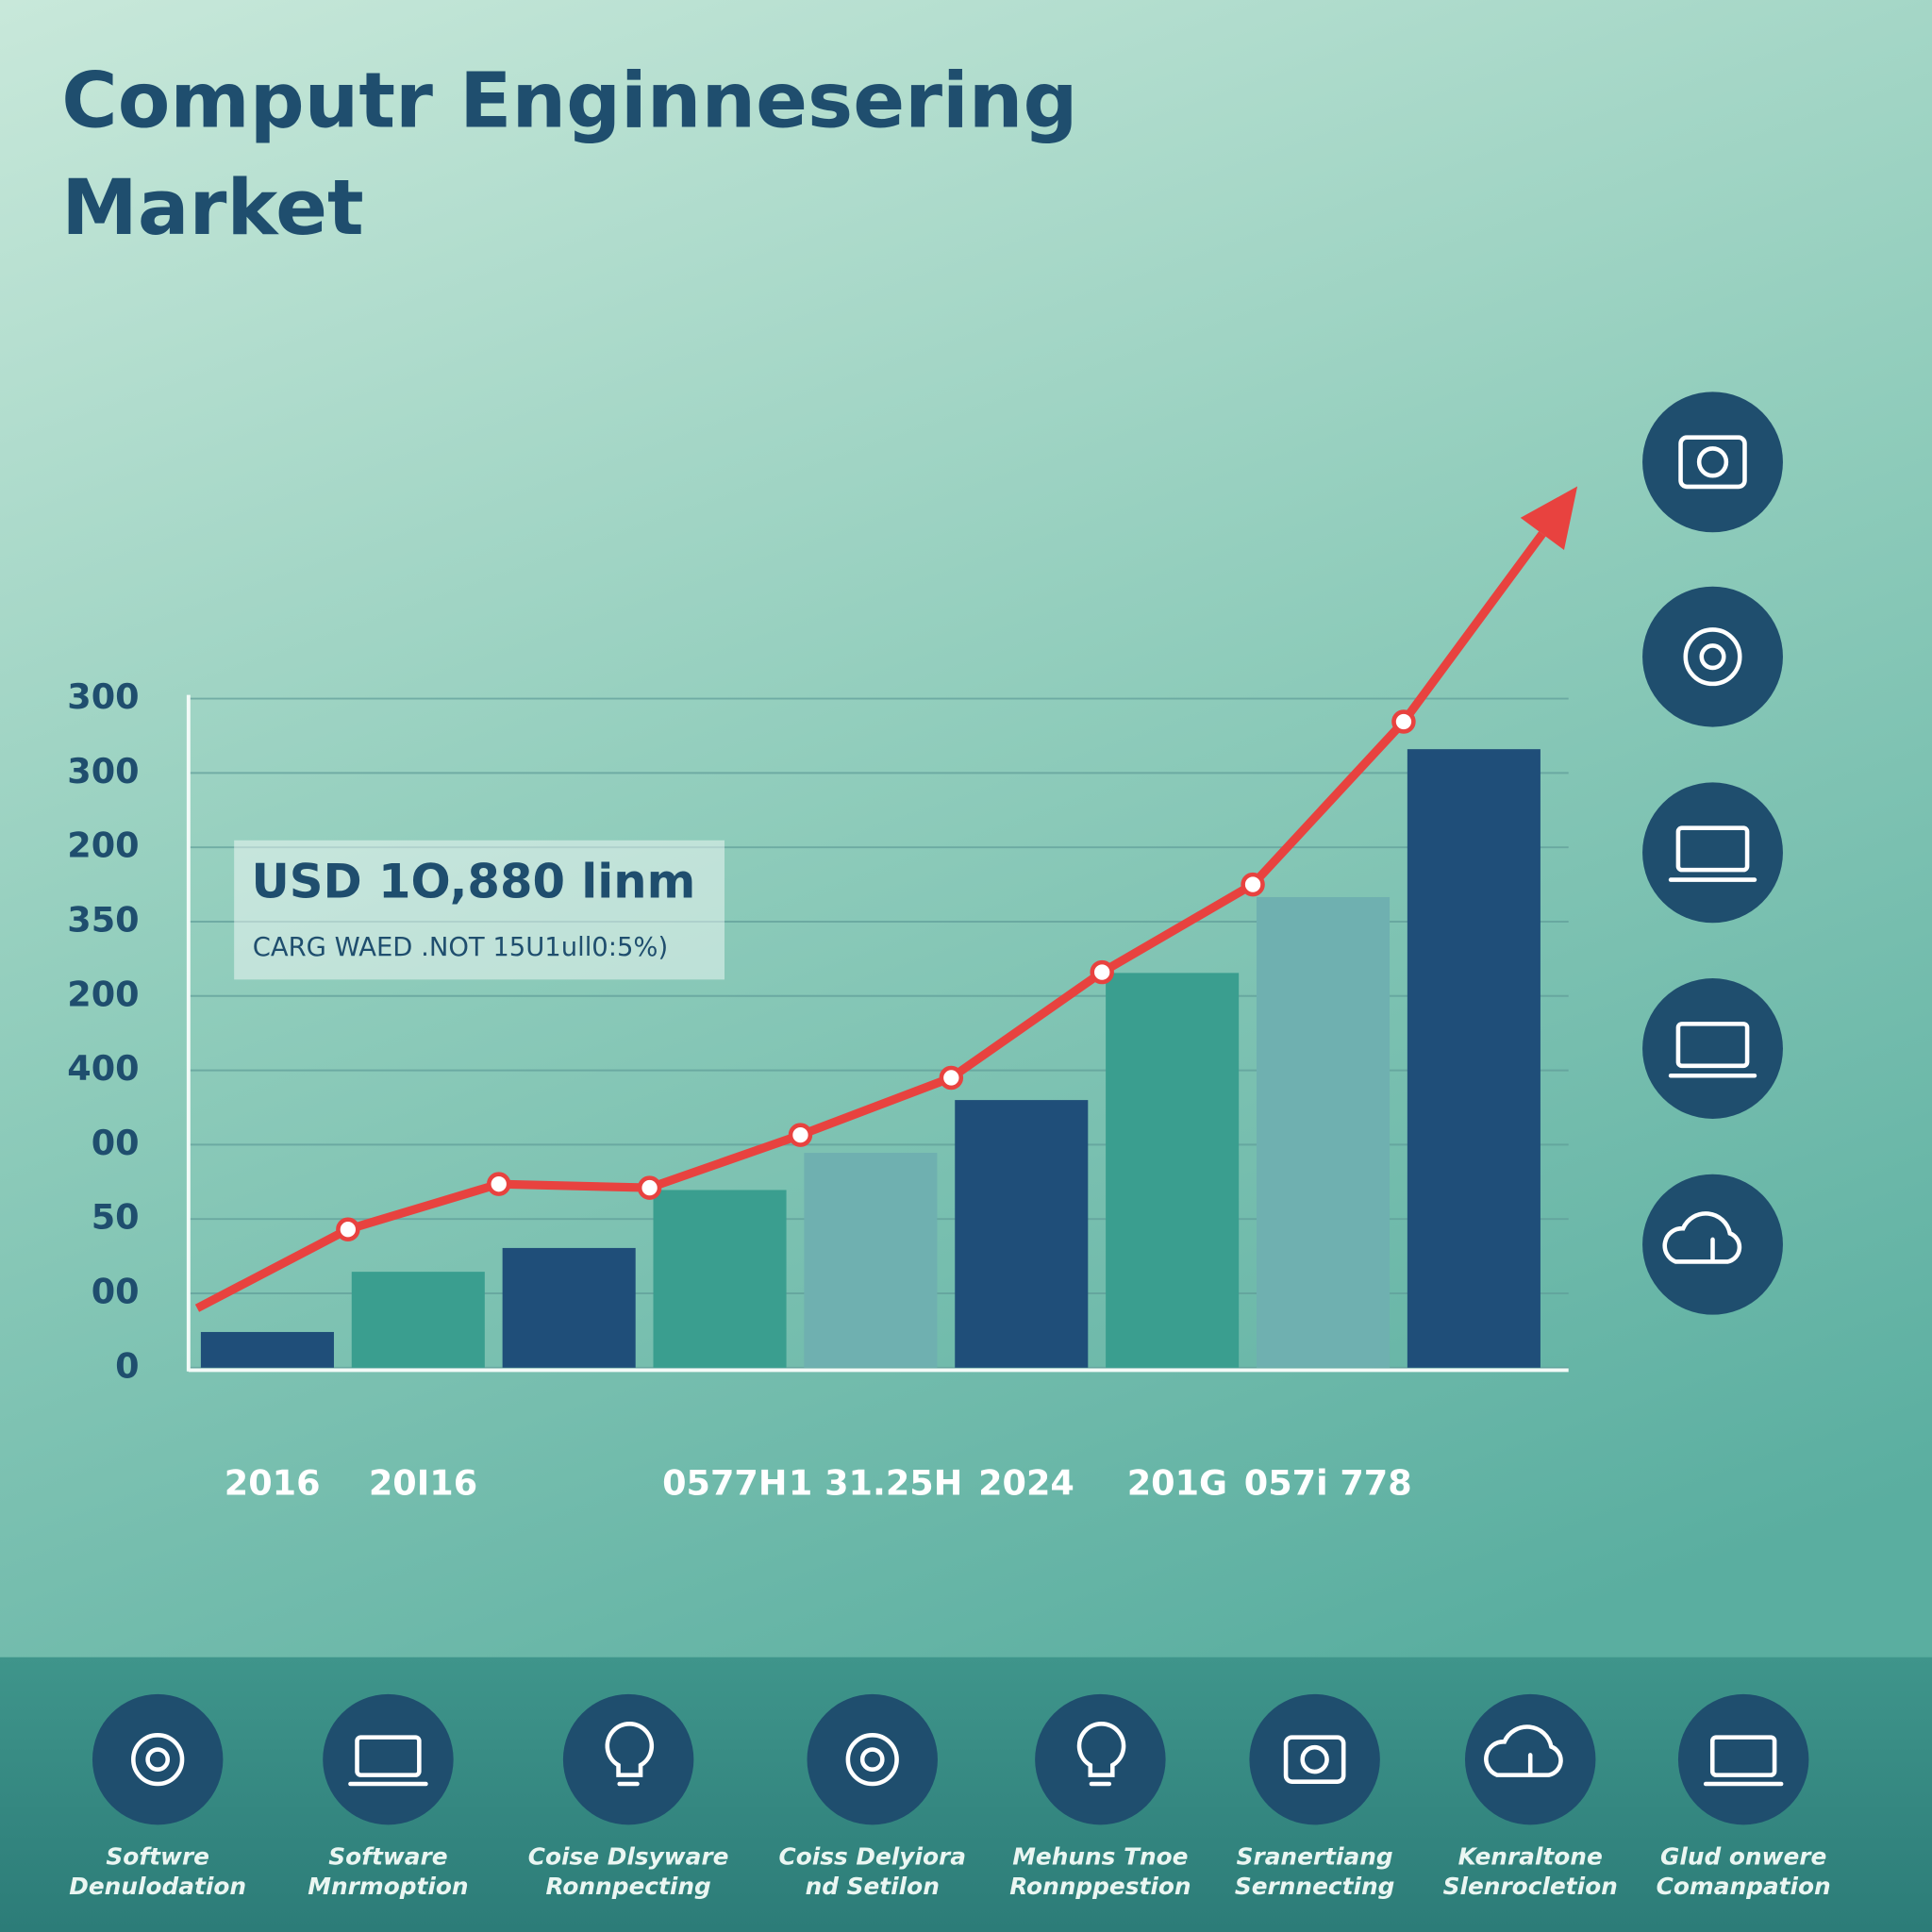  Describe the element at coordinates (873, 1887) in the screenshot. I see `footer-label: nd Setilon` at that location.